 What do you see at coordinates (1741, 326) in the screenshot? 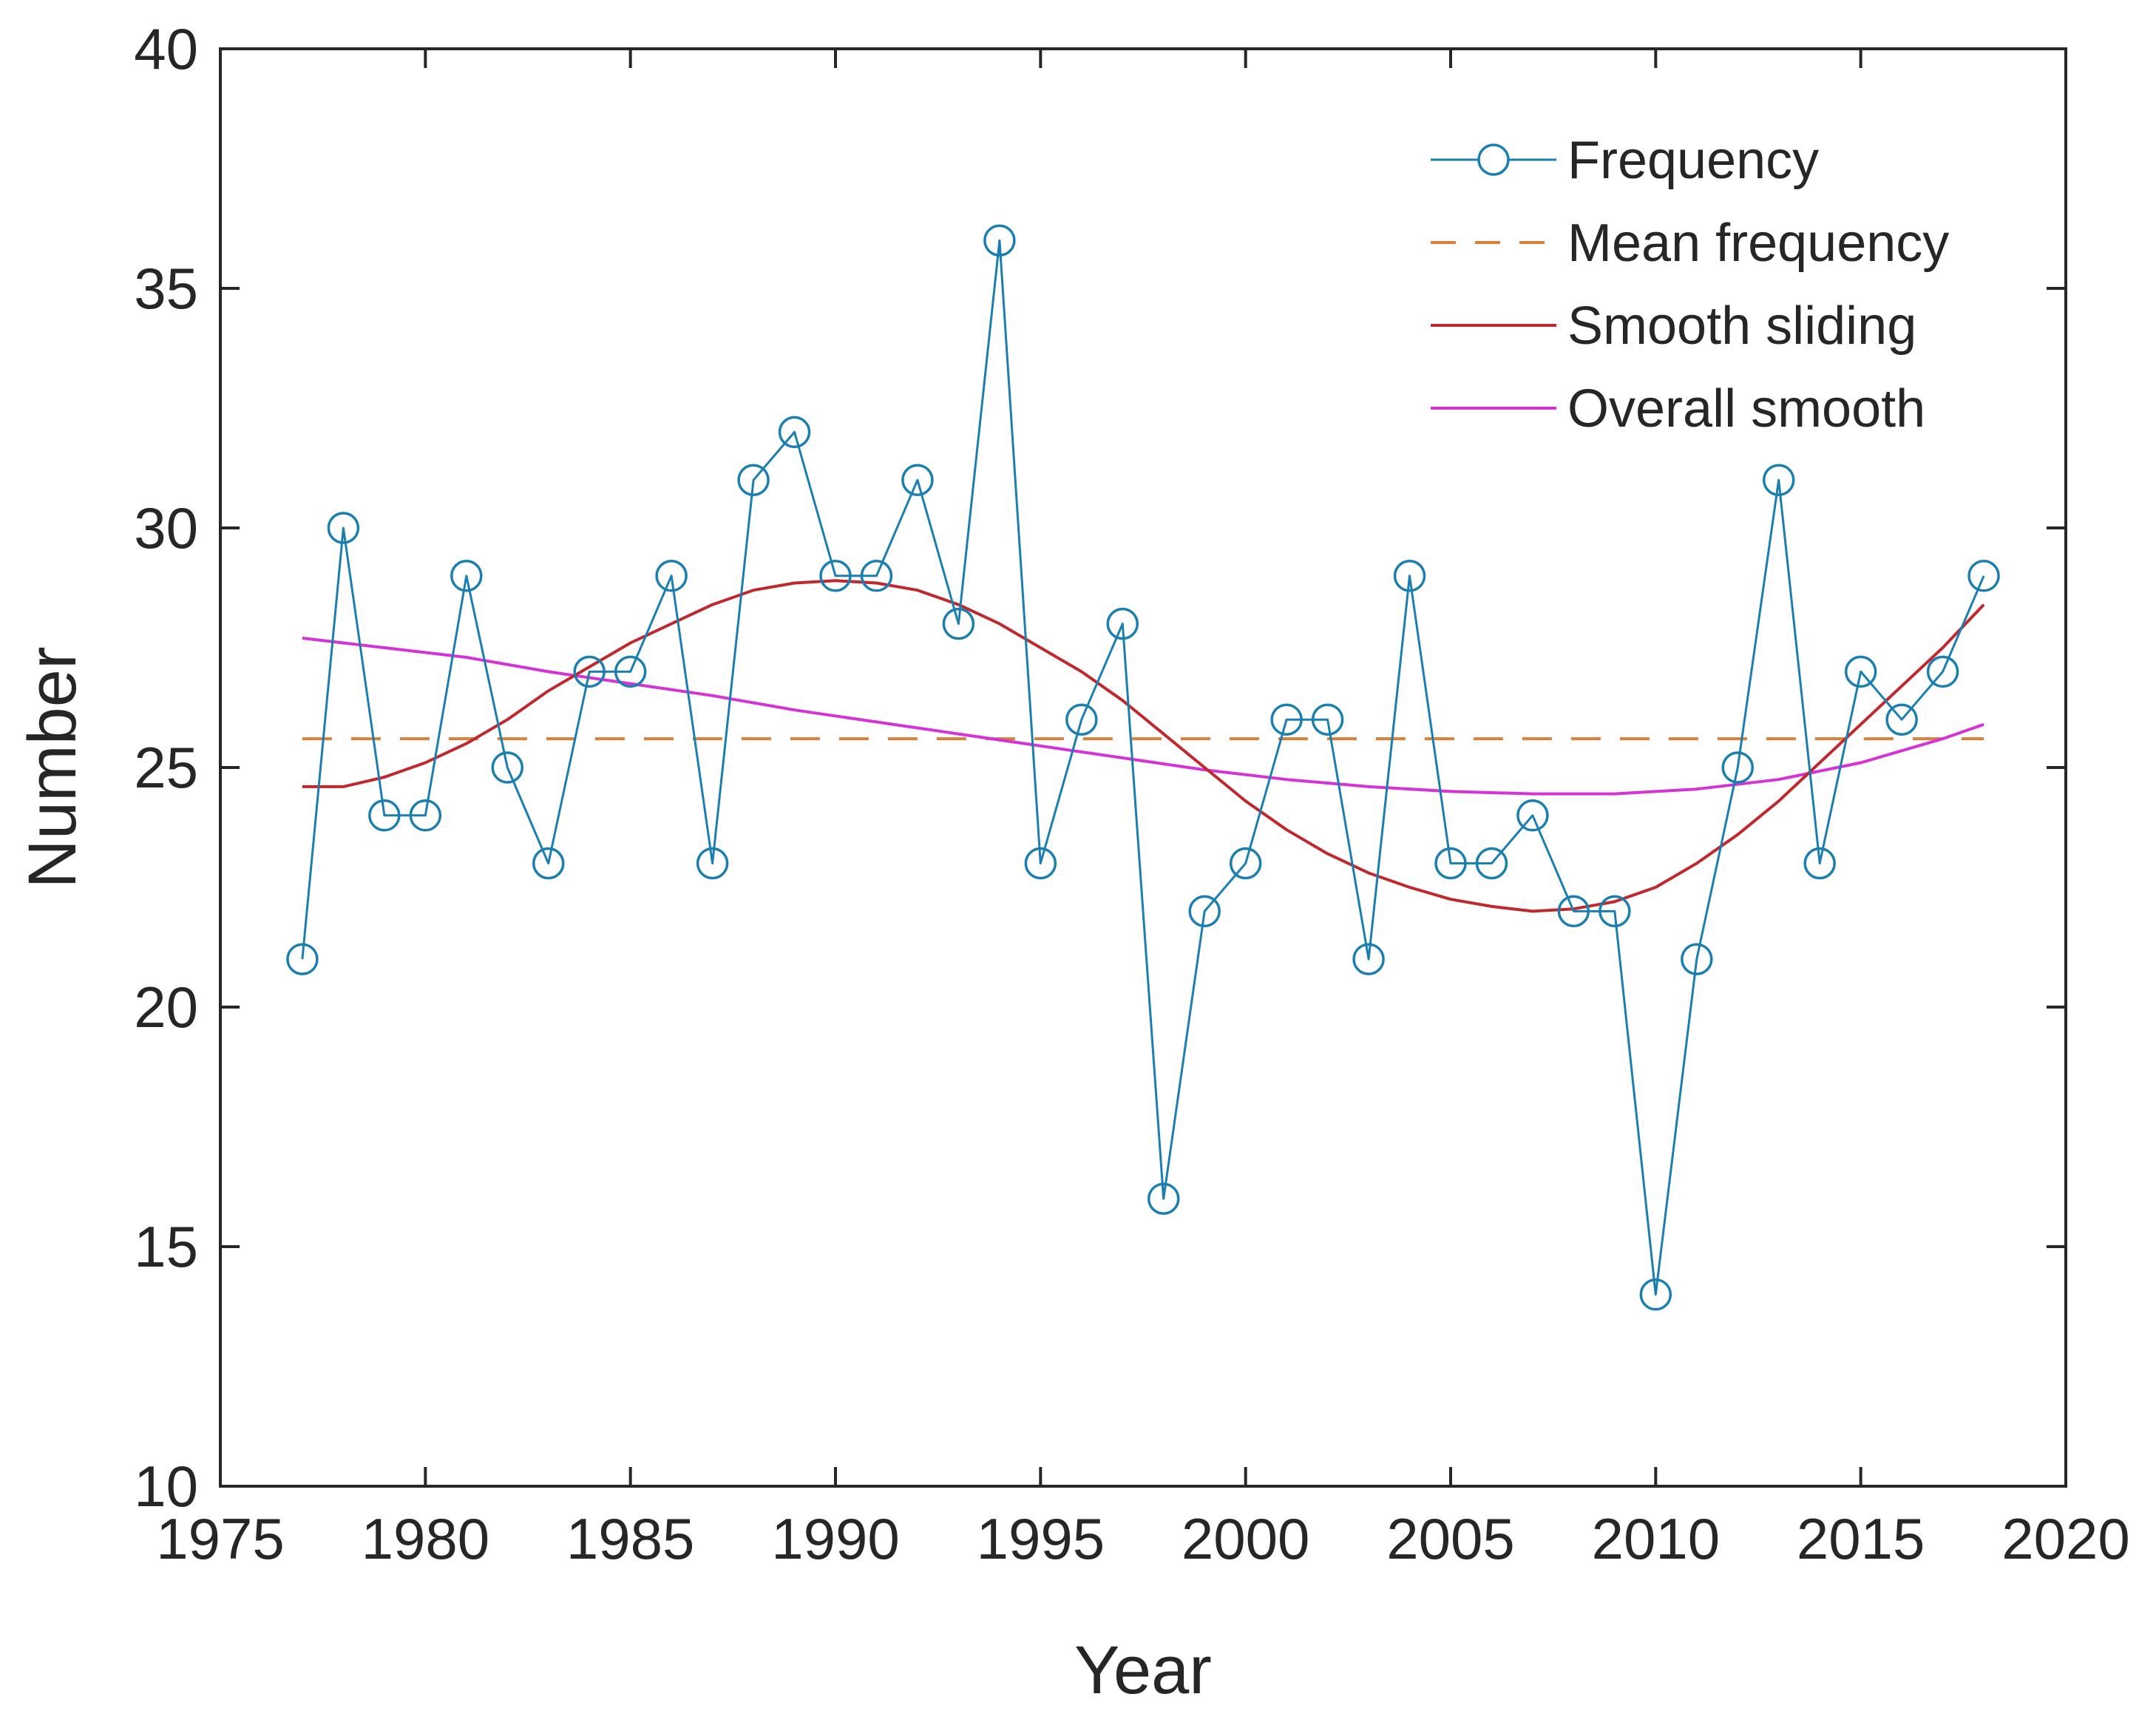
I see `legend-label-smooth-sliding: Smooth sliding` at bounding box center [1741, 326].